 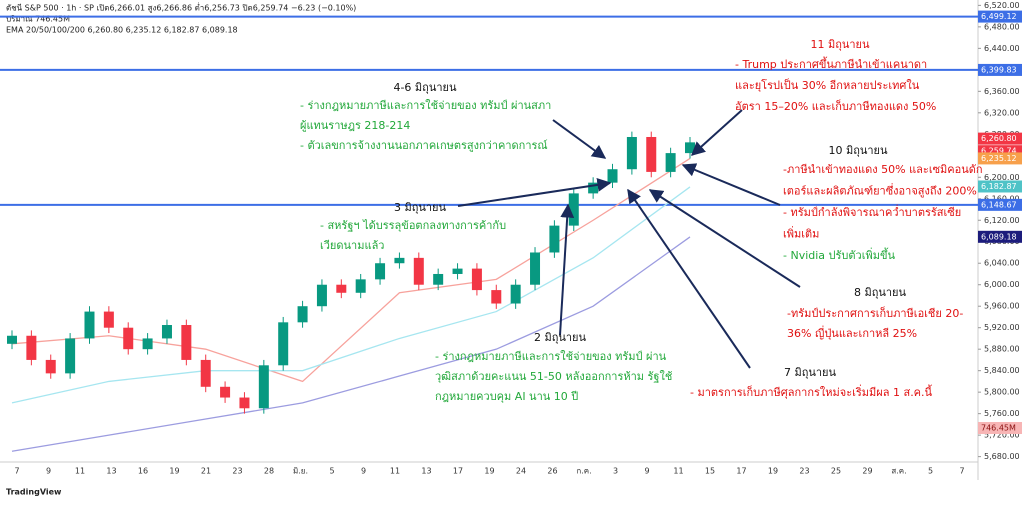 I want to click on y-tick-label: 6,520.00, so click(x=1002, y=5).